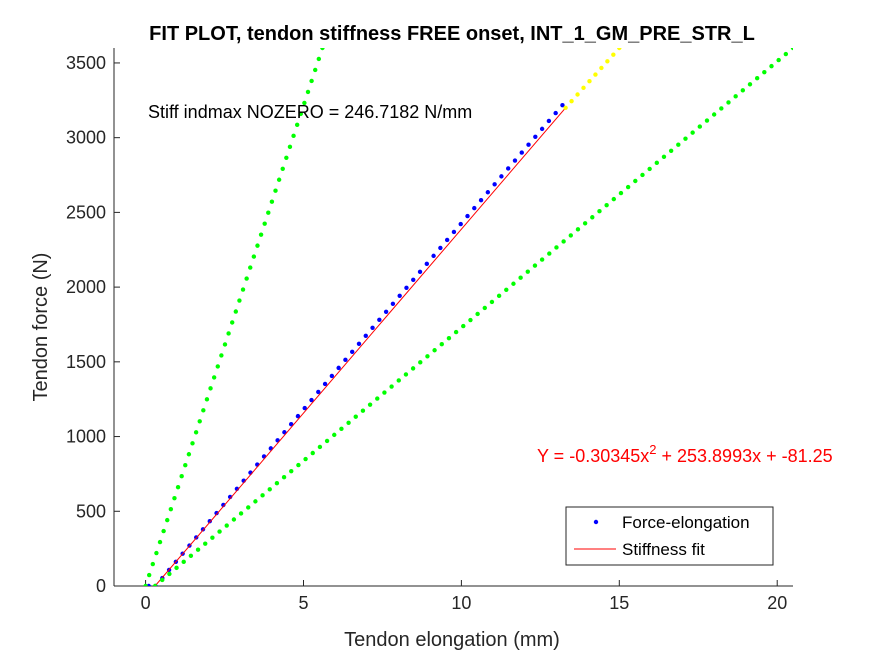  I want to click on y-tick-label: 3500, so click(86, 63).